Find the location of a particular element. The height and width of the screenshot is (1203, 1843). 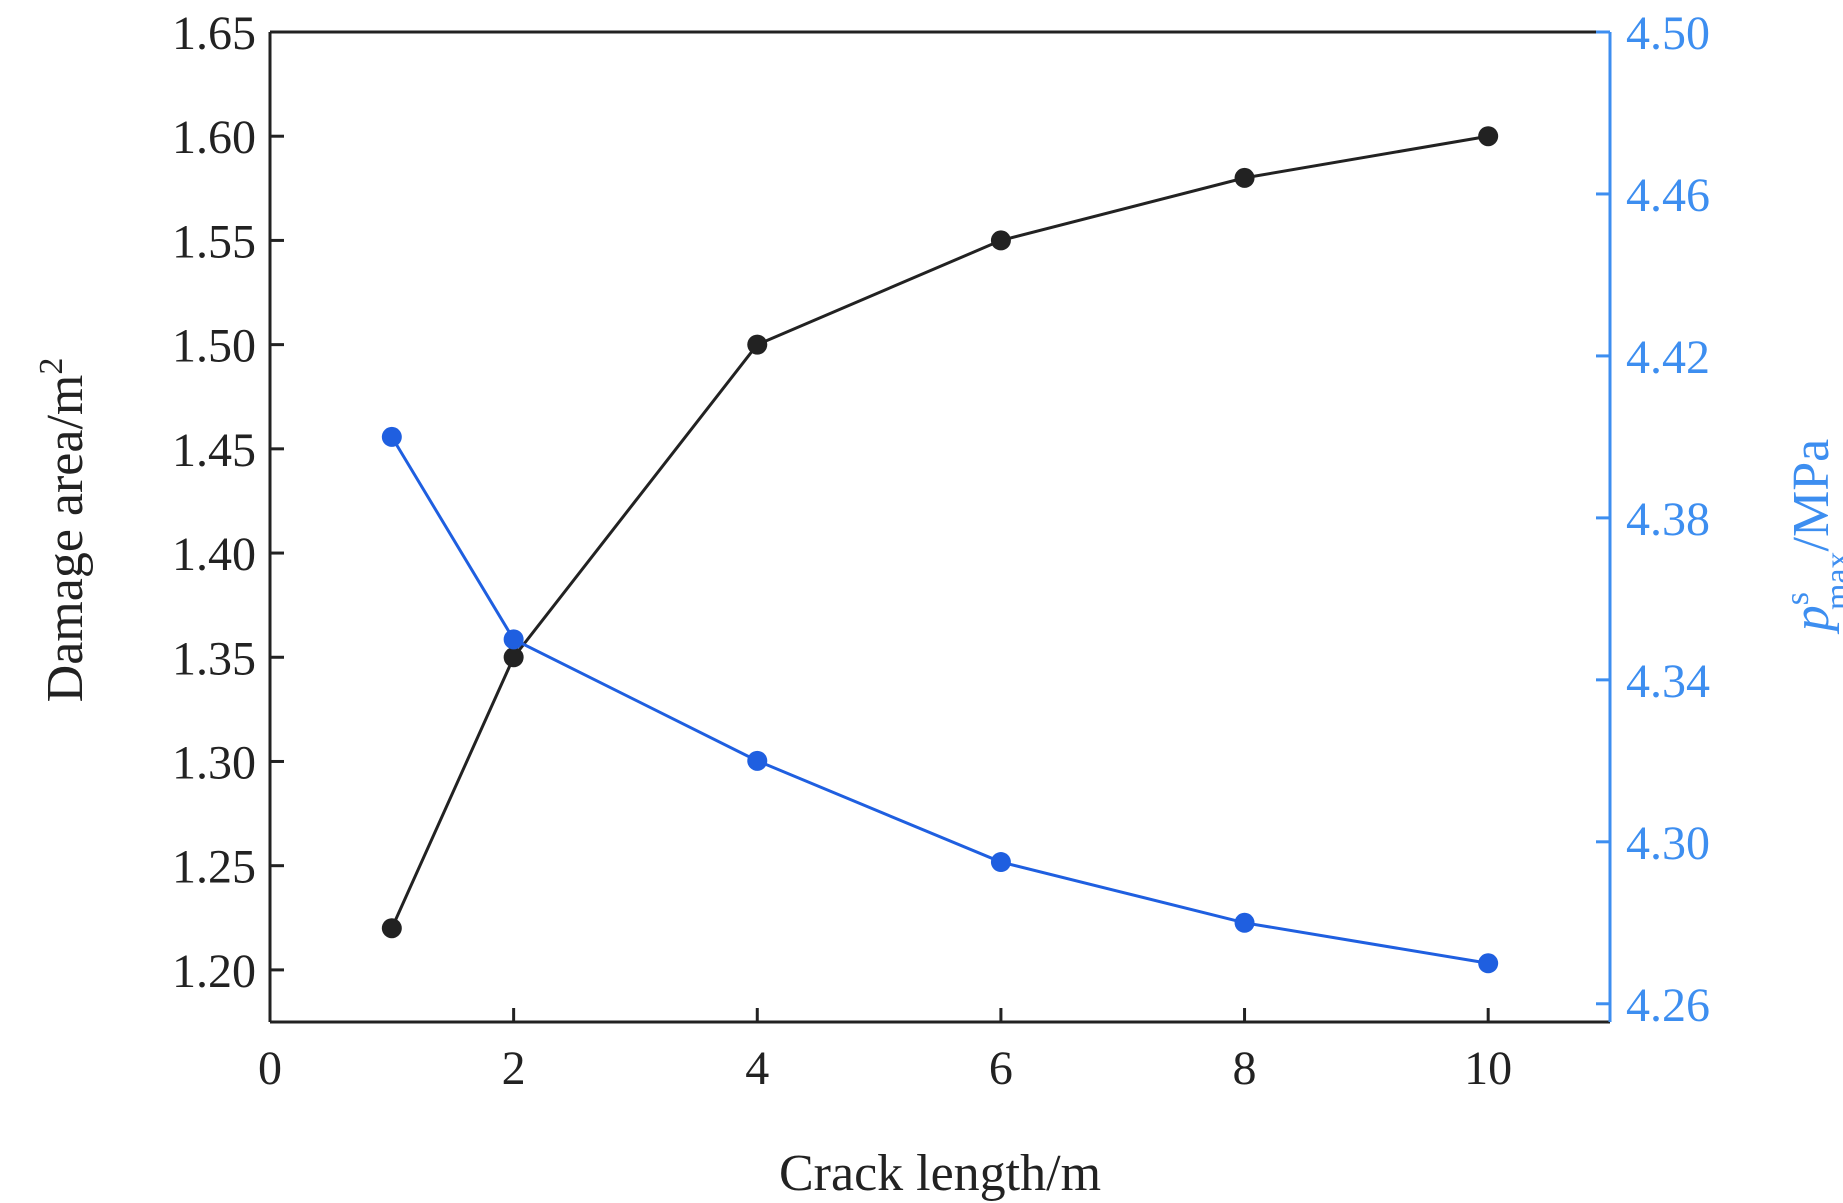

y2-tick-label: 4.30 is located at coordinates (1668, 843).